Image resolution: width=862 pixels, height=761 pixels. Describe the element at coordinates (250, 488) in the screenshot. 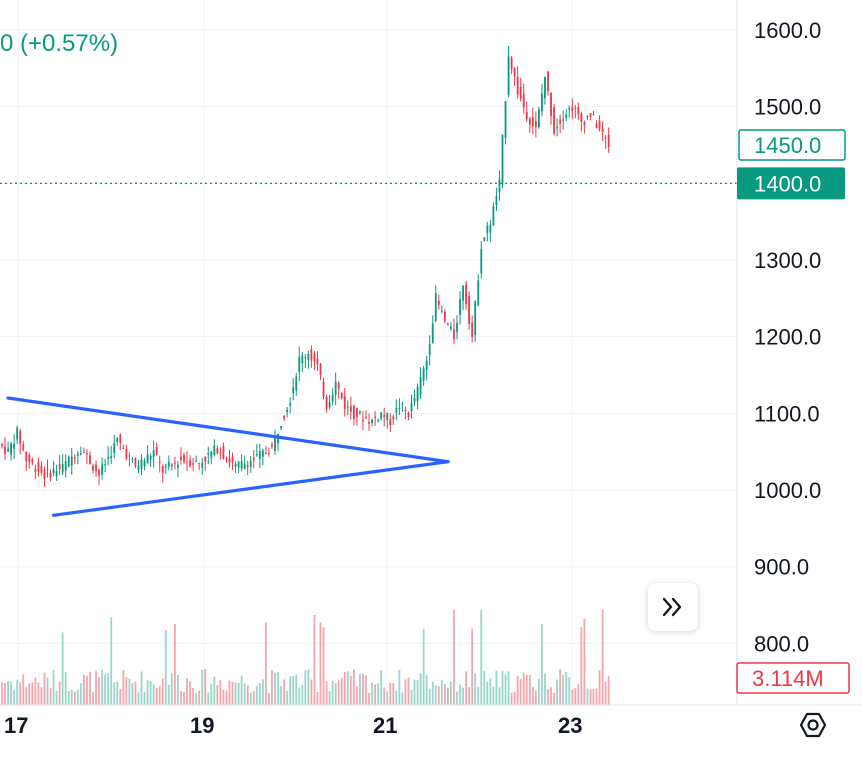

I see `trendline-lower` at that location.